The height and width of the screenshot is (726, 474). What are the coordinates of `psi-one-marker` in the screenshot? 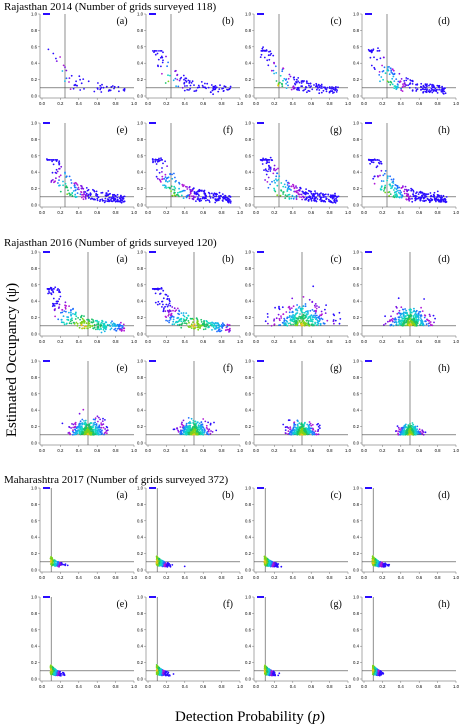 It's located at (152, 123).